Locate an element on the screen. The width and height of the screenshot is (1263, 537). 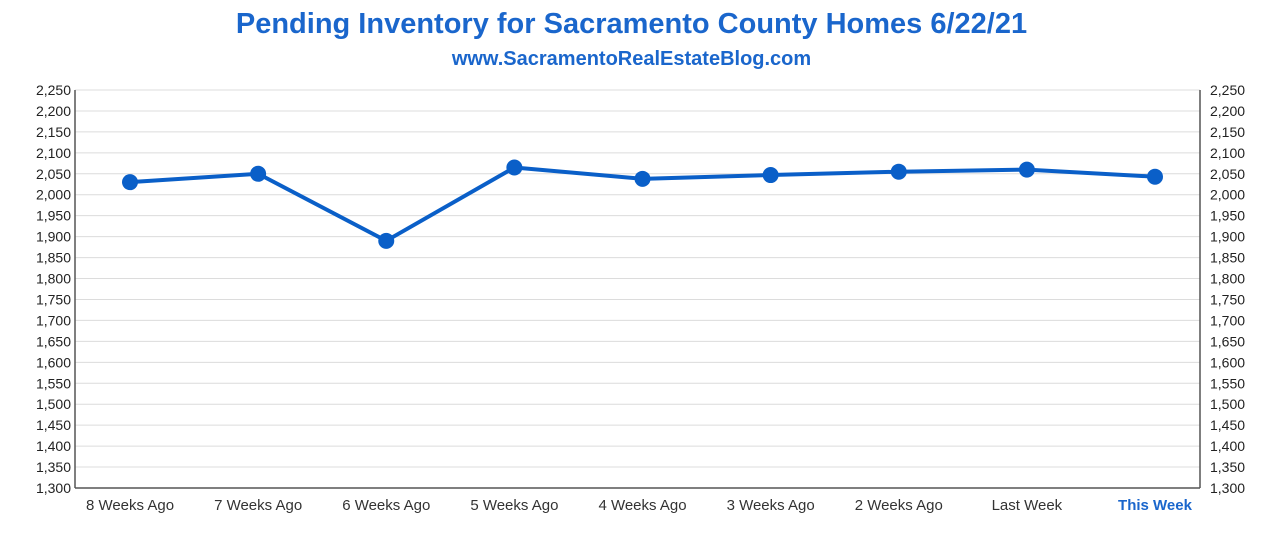
y-tick-label-left: 1,400 is located at coordinates (53, 446).